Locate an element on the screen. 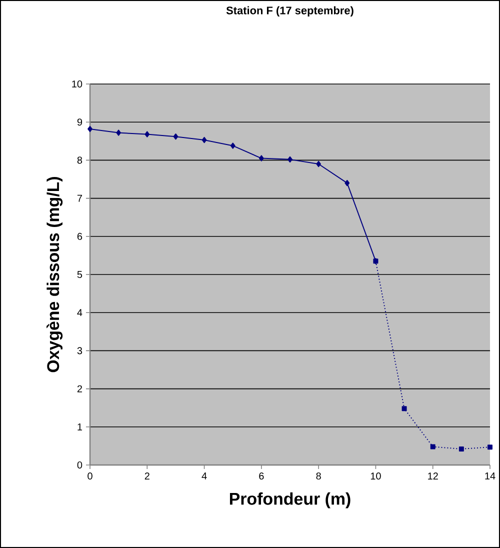  y-tick-label: 5 is located at coordinates (79, 274).